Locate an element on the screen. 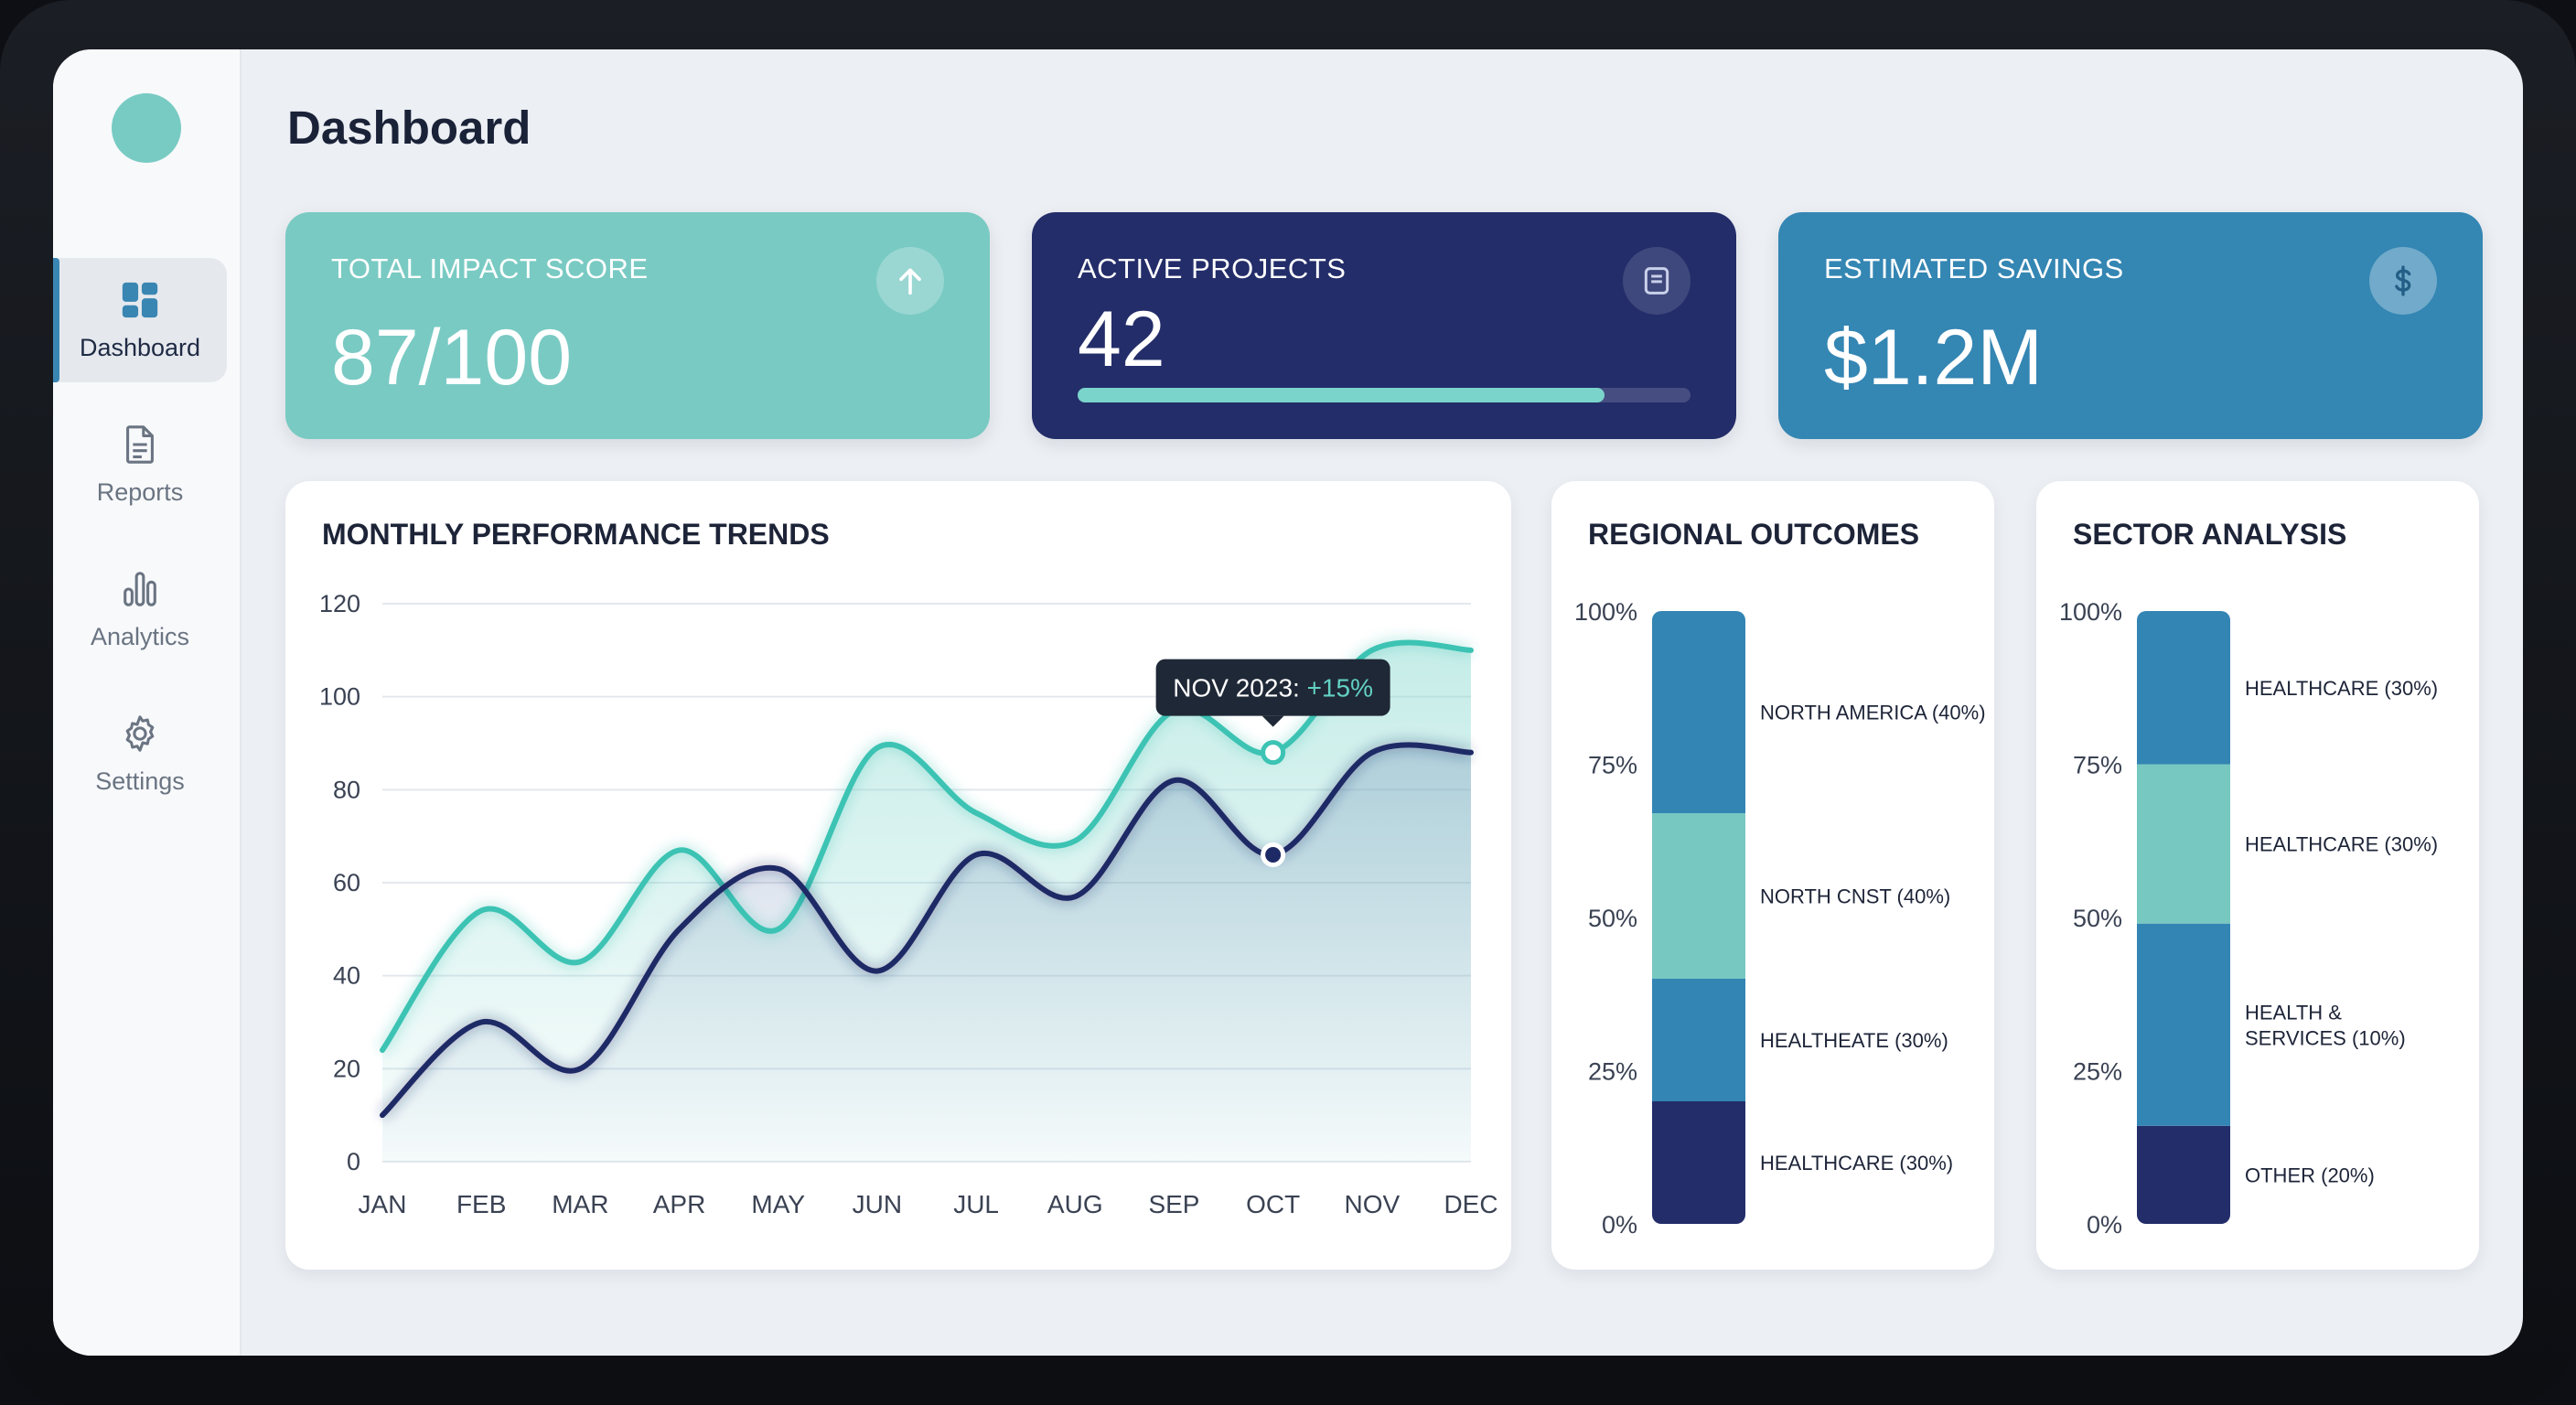 The width and height of the screenshot is (2576, 1405). svg-text: NOV 2023: +15% is located at coordinates (1273, 688).